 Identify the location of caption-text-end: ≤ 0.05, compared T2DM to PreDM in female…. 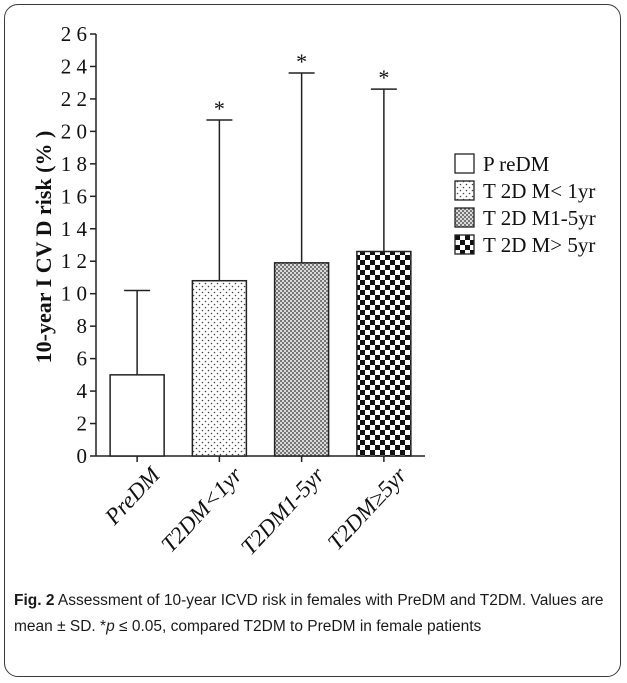
(298, 626).